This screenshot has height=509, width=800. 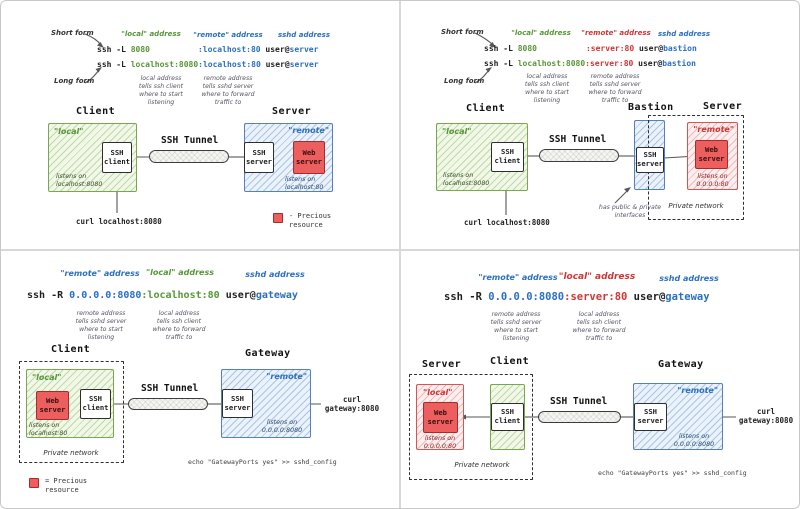 What do you see at coordinates (48, 295) in the screenshot?
I see `cmd-prefix: ssh -R` at bounding box center [48, 295].